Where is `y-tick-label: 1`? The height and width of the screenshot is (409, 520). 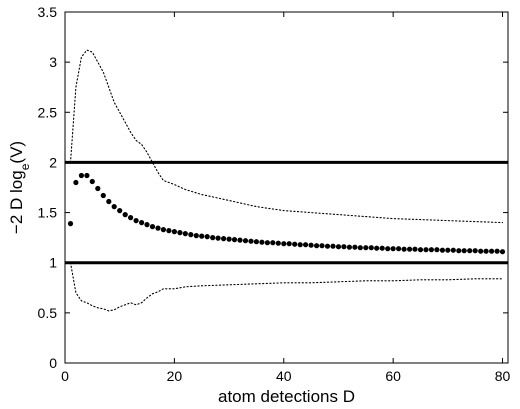 y-tick-label: 1 is located at coordinates (53, 263).